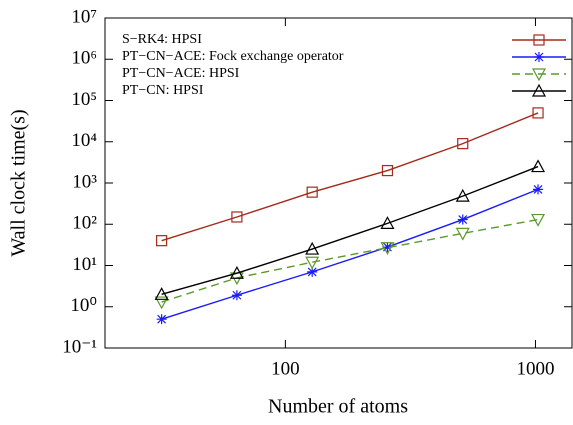 The width and height of the screenshot is (573, 425). Describe the element at coordinates (162, 39) in the screenshot. I see `legend-label: S−RK4: HPSI` at that location.